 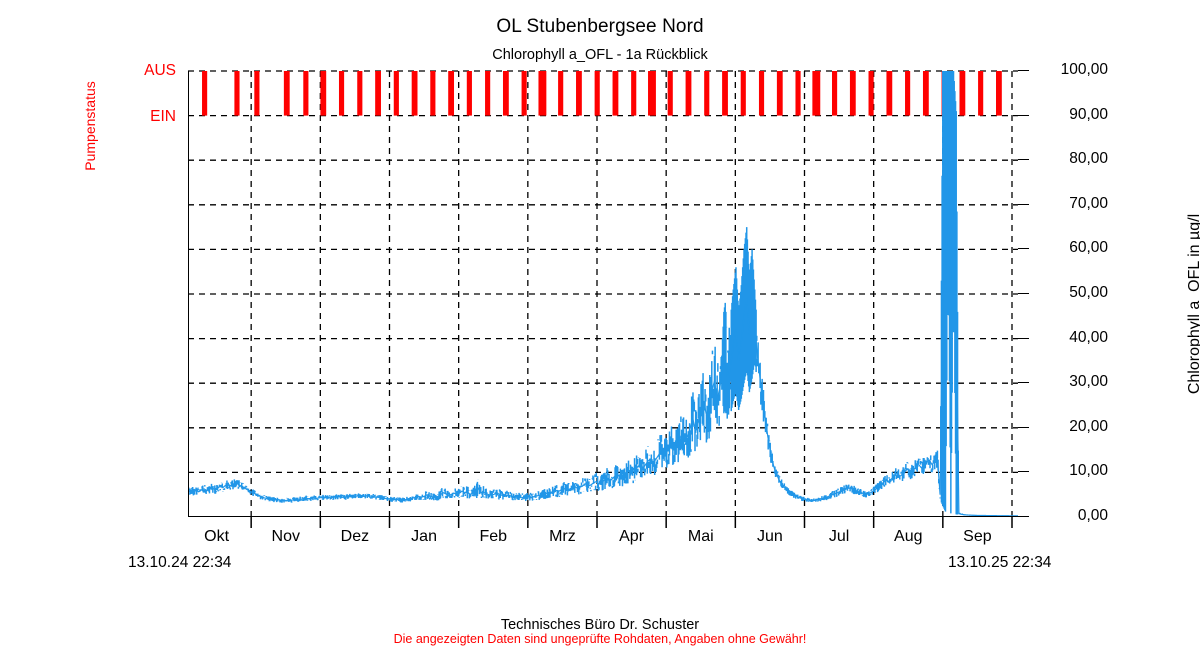 What do you see at coordinates (600, 625) in the screenshot?
I see `footer-organisation: Technisches Büro Dr. Schuster` at bounding box center [600, 625].